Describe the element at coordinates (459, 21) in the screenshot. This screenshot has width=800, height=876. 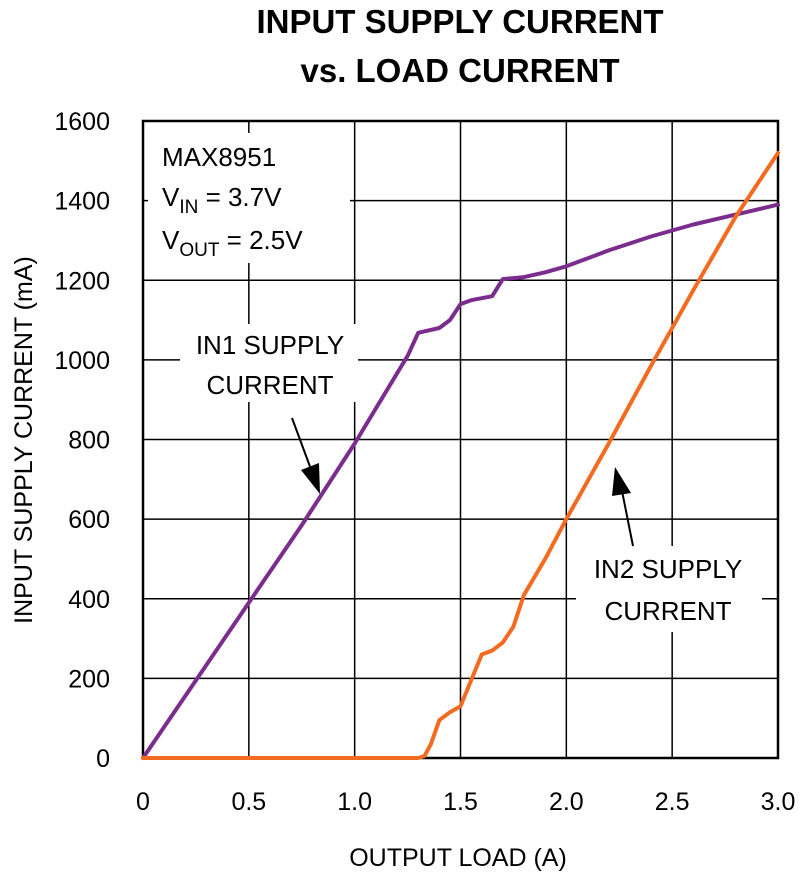
I see `chart-title-line1: INPUT SUPPLY CURRENT` at that location.